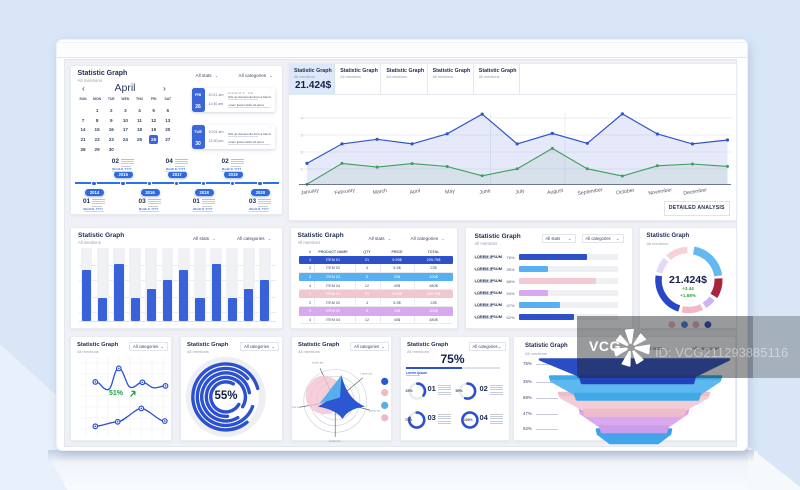 The height and width of the screenshot is (490, 800). I want to click on svg-text: 4, so click(302, 118).